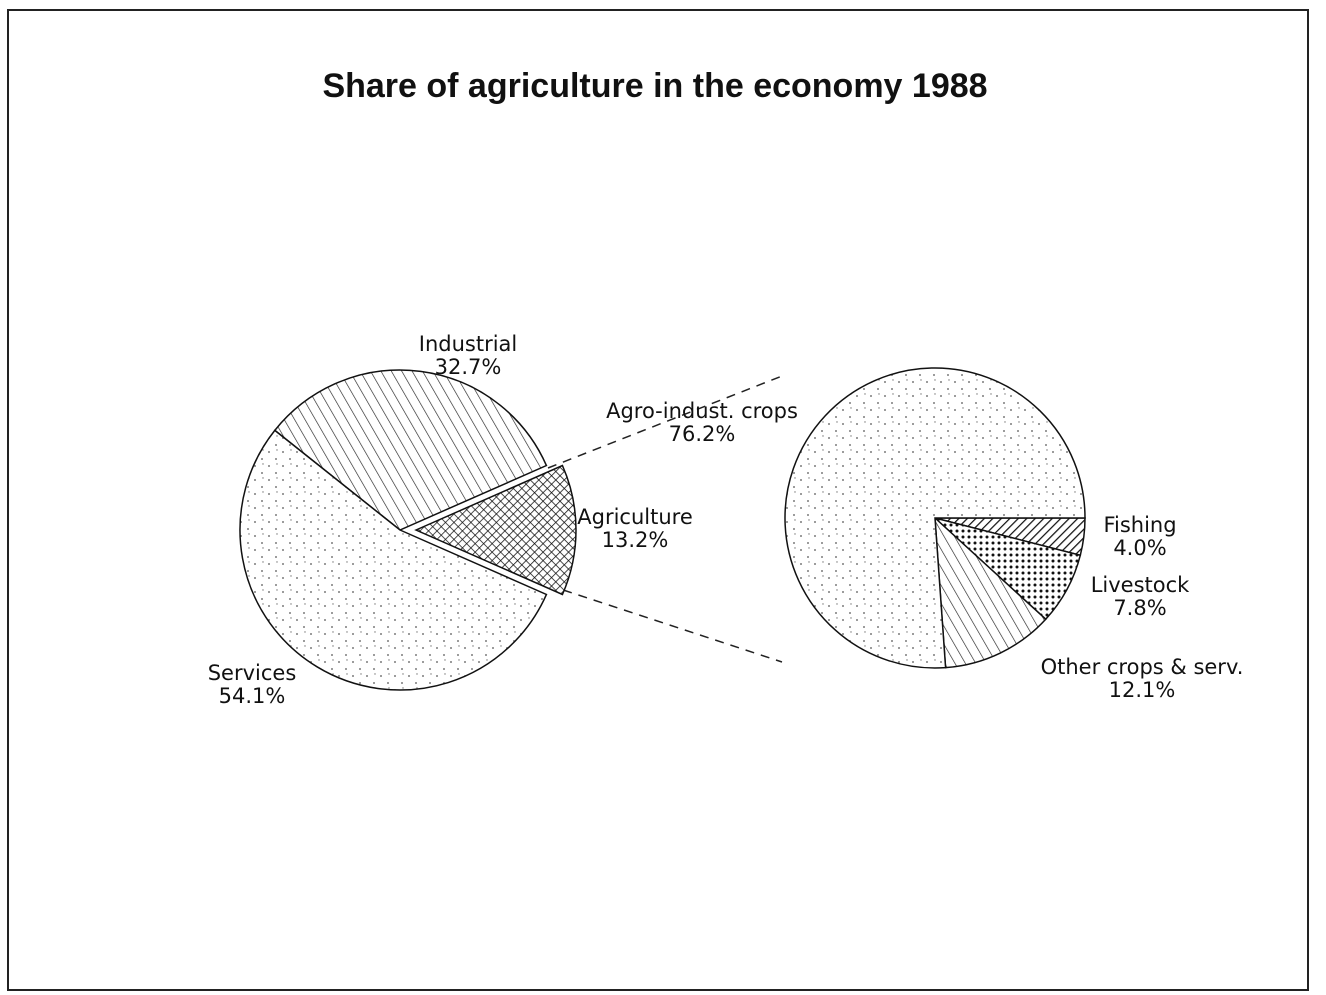 The image size is (1326, 995). What do you see at coordinates (1139, 608) in the screenshot?
I see `value-label: 7.8%` at bounding box center [1139, 608].